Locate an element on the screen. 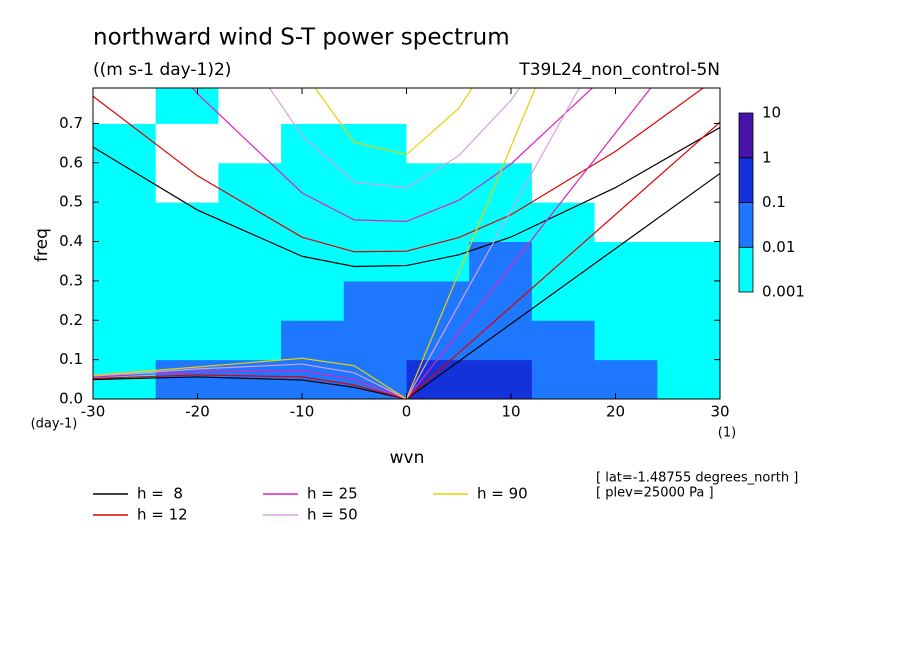 Image resolution: width=904 pixels, height=654 pixels. legend-label: h = 25 is located at coordinates (332, 494).